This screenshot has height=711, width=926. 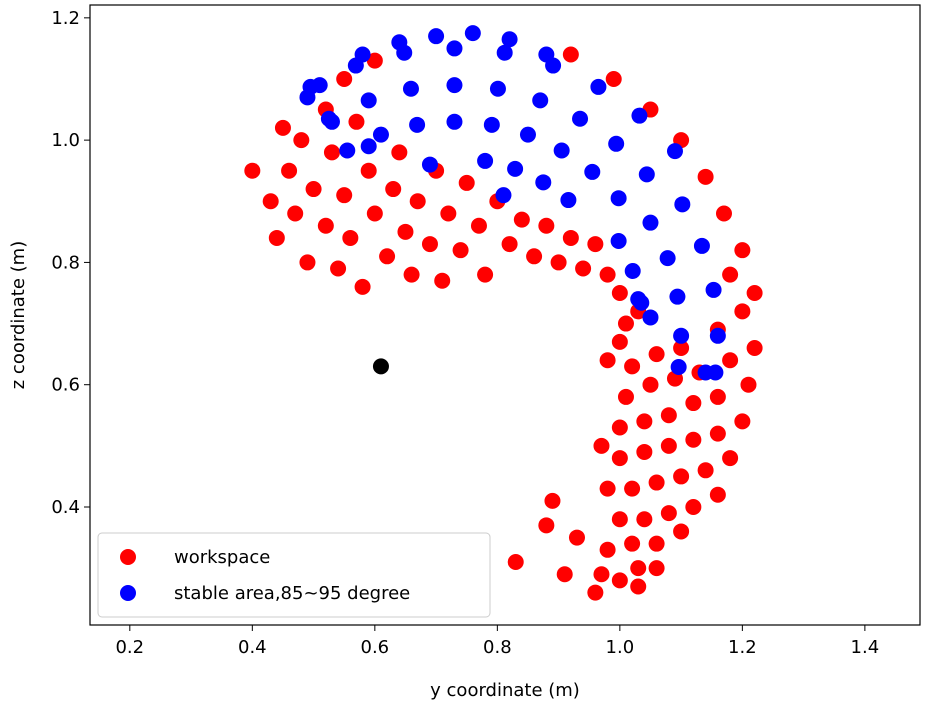 What do you see at coordinates (505, 690) in the screenshot?
I see `x-axis-label: y coordinate (m)` at bounding box center [505, 690].